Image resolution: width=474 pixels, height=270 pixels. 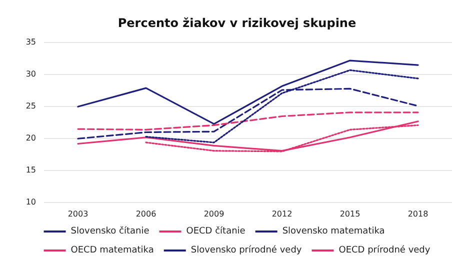 I want to click on x-tick-label: 2009, so click(x=214, y=214).